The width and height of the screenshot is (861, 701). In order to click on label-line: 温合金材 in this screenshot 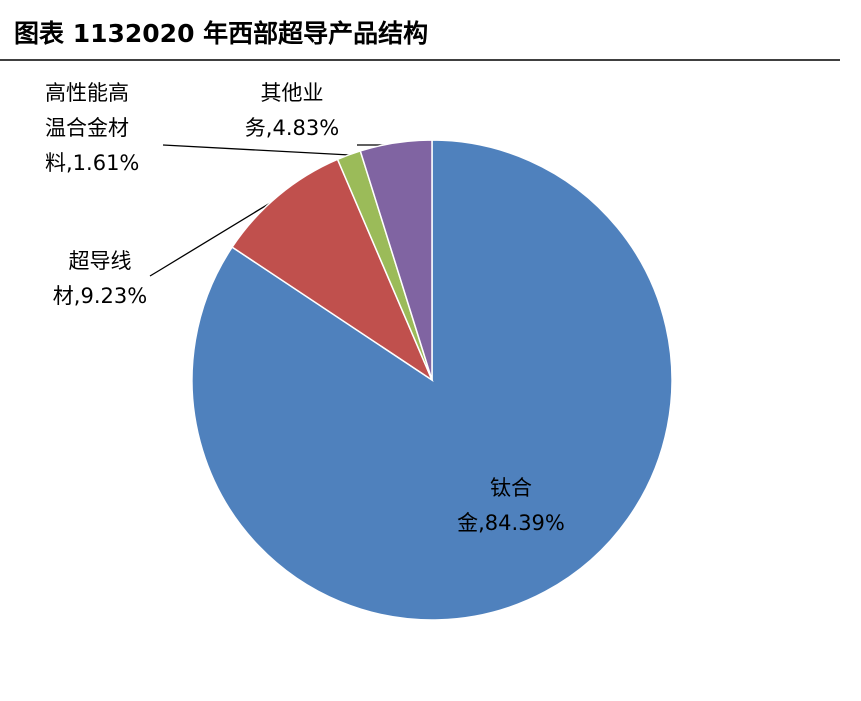, I will do `click(87, 128)`.